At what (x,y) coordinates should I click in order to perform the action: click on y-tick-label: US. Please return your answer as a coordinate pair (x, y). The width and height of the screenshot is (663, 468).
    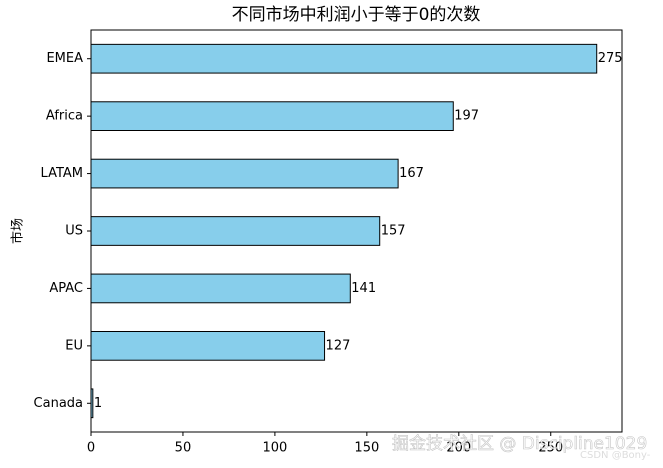
    Looking at the image, I should click on (74, 231).